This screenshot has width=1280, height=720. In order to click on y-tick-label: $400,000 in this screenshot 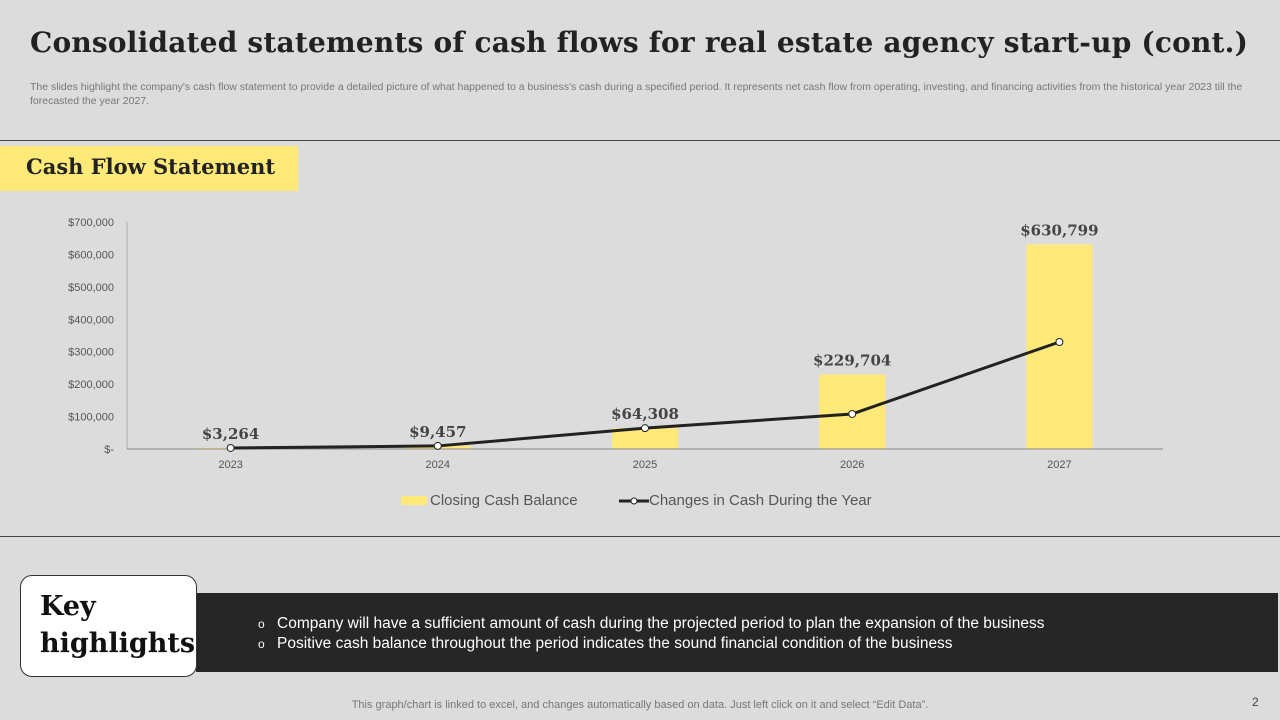, I will do `click(91, 320)`.